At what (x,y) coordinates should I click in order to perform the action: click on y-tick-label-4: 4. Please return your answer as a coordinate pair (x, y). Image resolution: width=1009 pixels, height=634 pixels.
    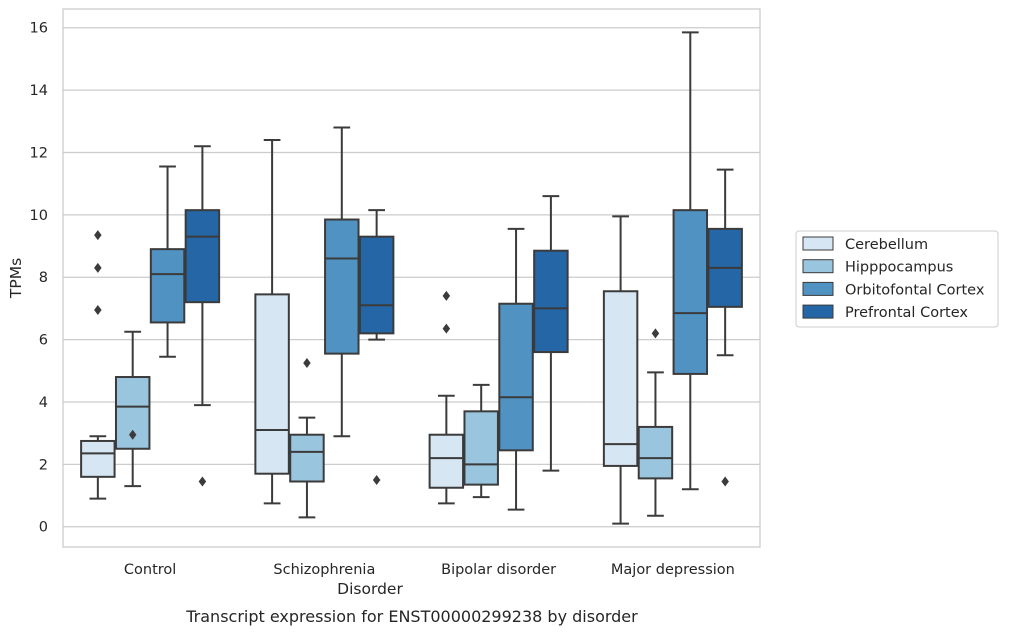
    Looking at the image, I should click on (43, 403).